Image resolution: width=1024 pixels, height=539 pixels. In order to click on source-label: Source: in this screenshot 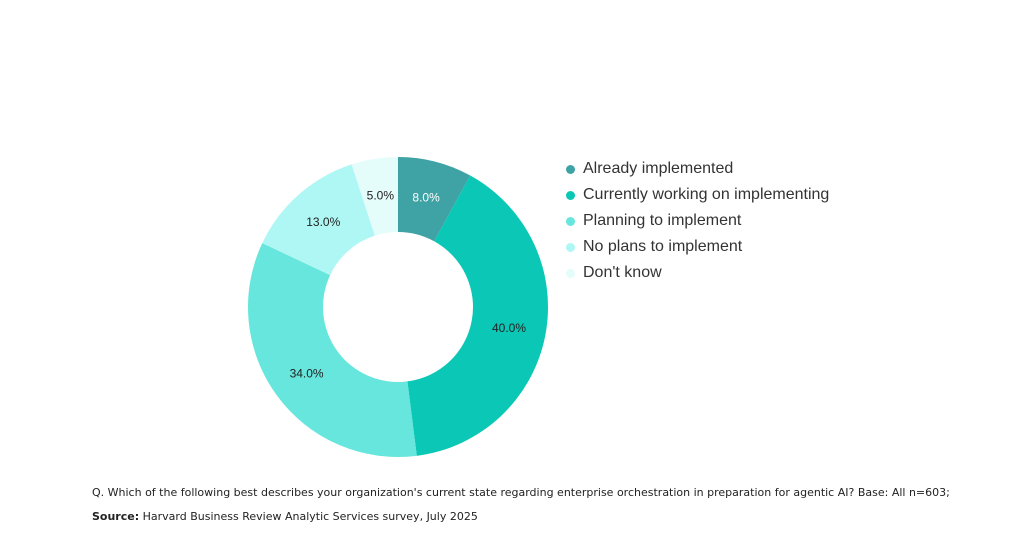, I will do `click(116, 516)`.